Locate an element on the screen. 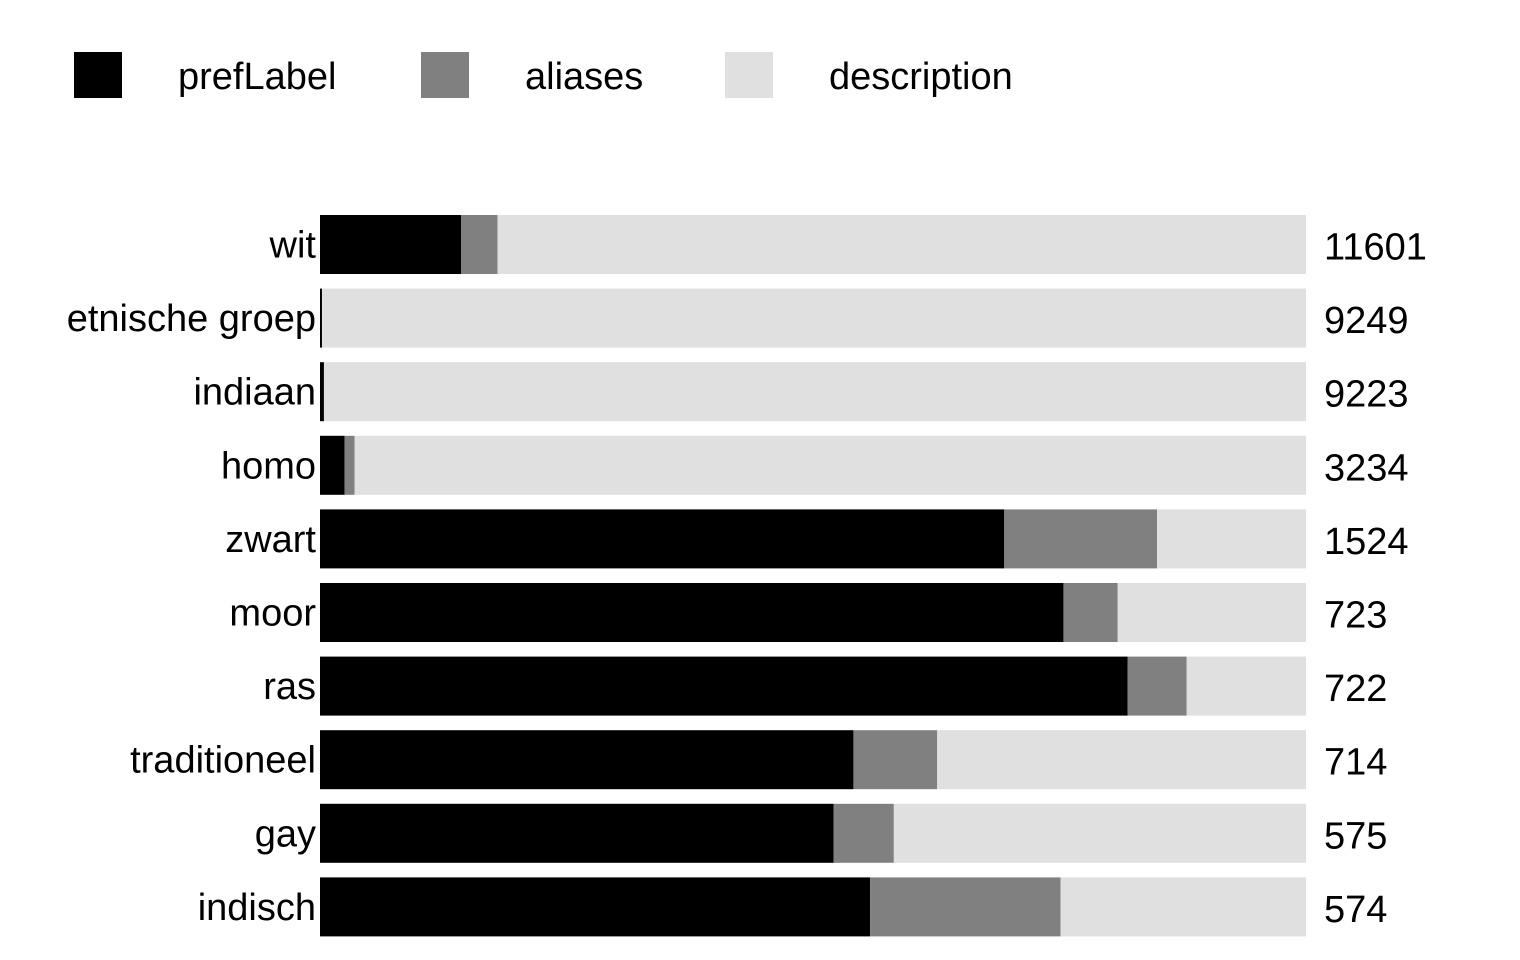  category-label-gay: gay is located at coordinates (285, 834).